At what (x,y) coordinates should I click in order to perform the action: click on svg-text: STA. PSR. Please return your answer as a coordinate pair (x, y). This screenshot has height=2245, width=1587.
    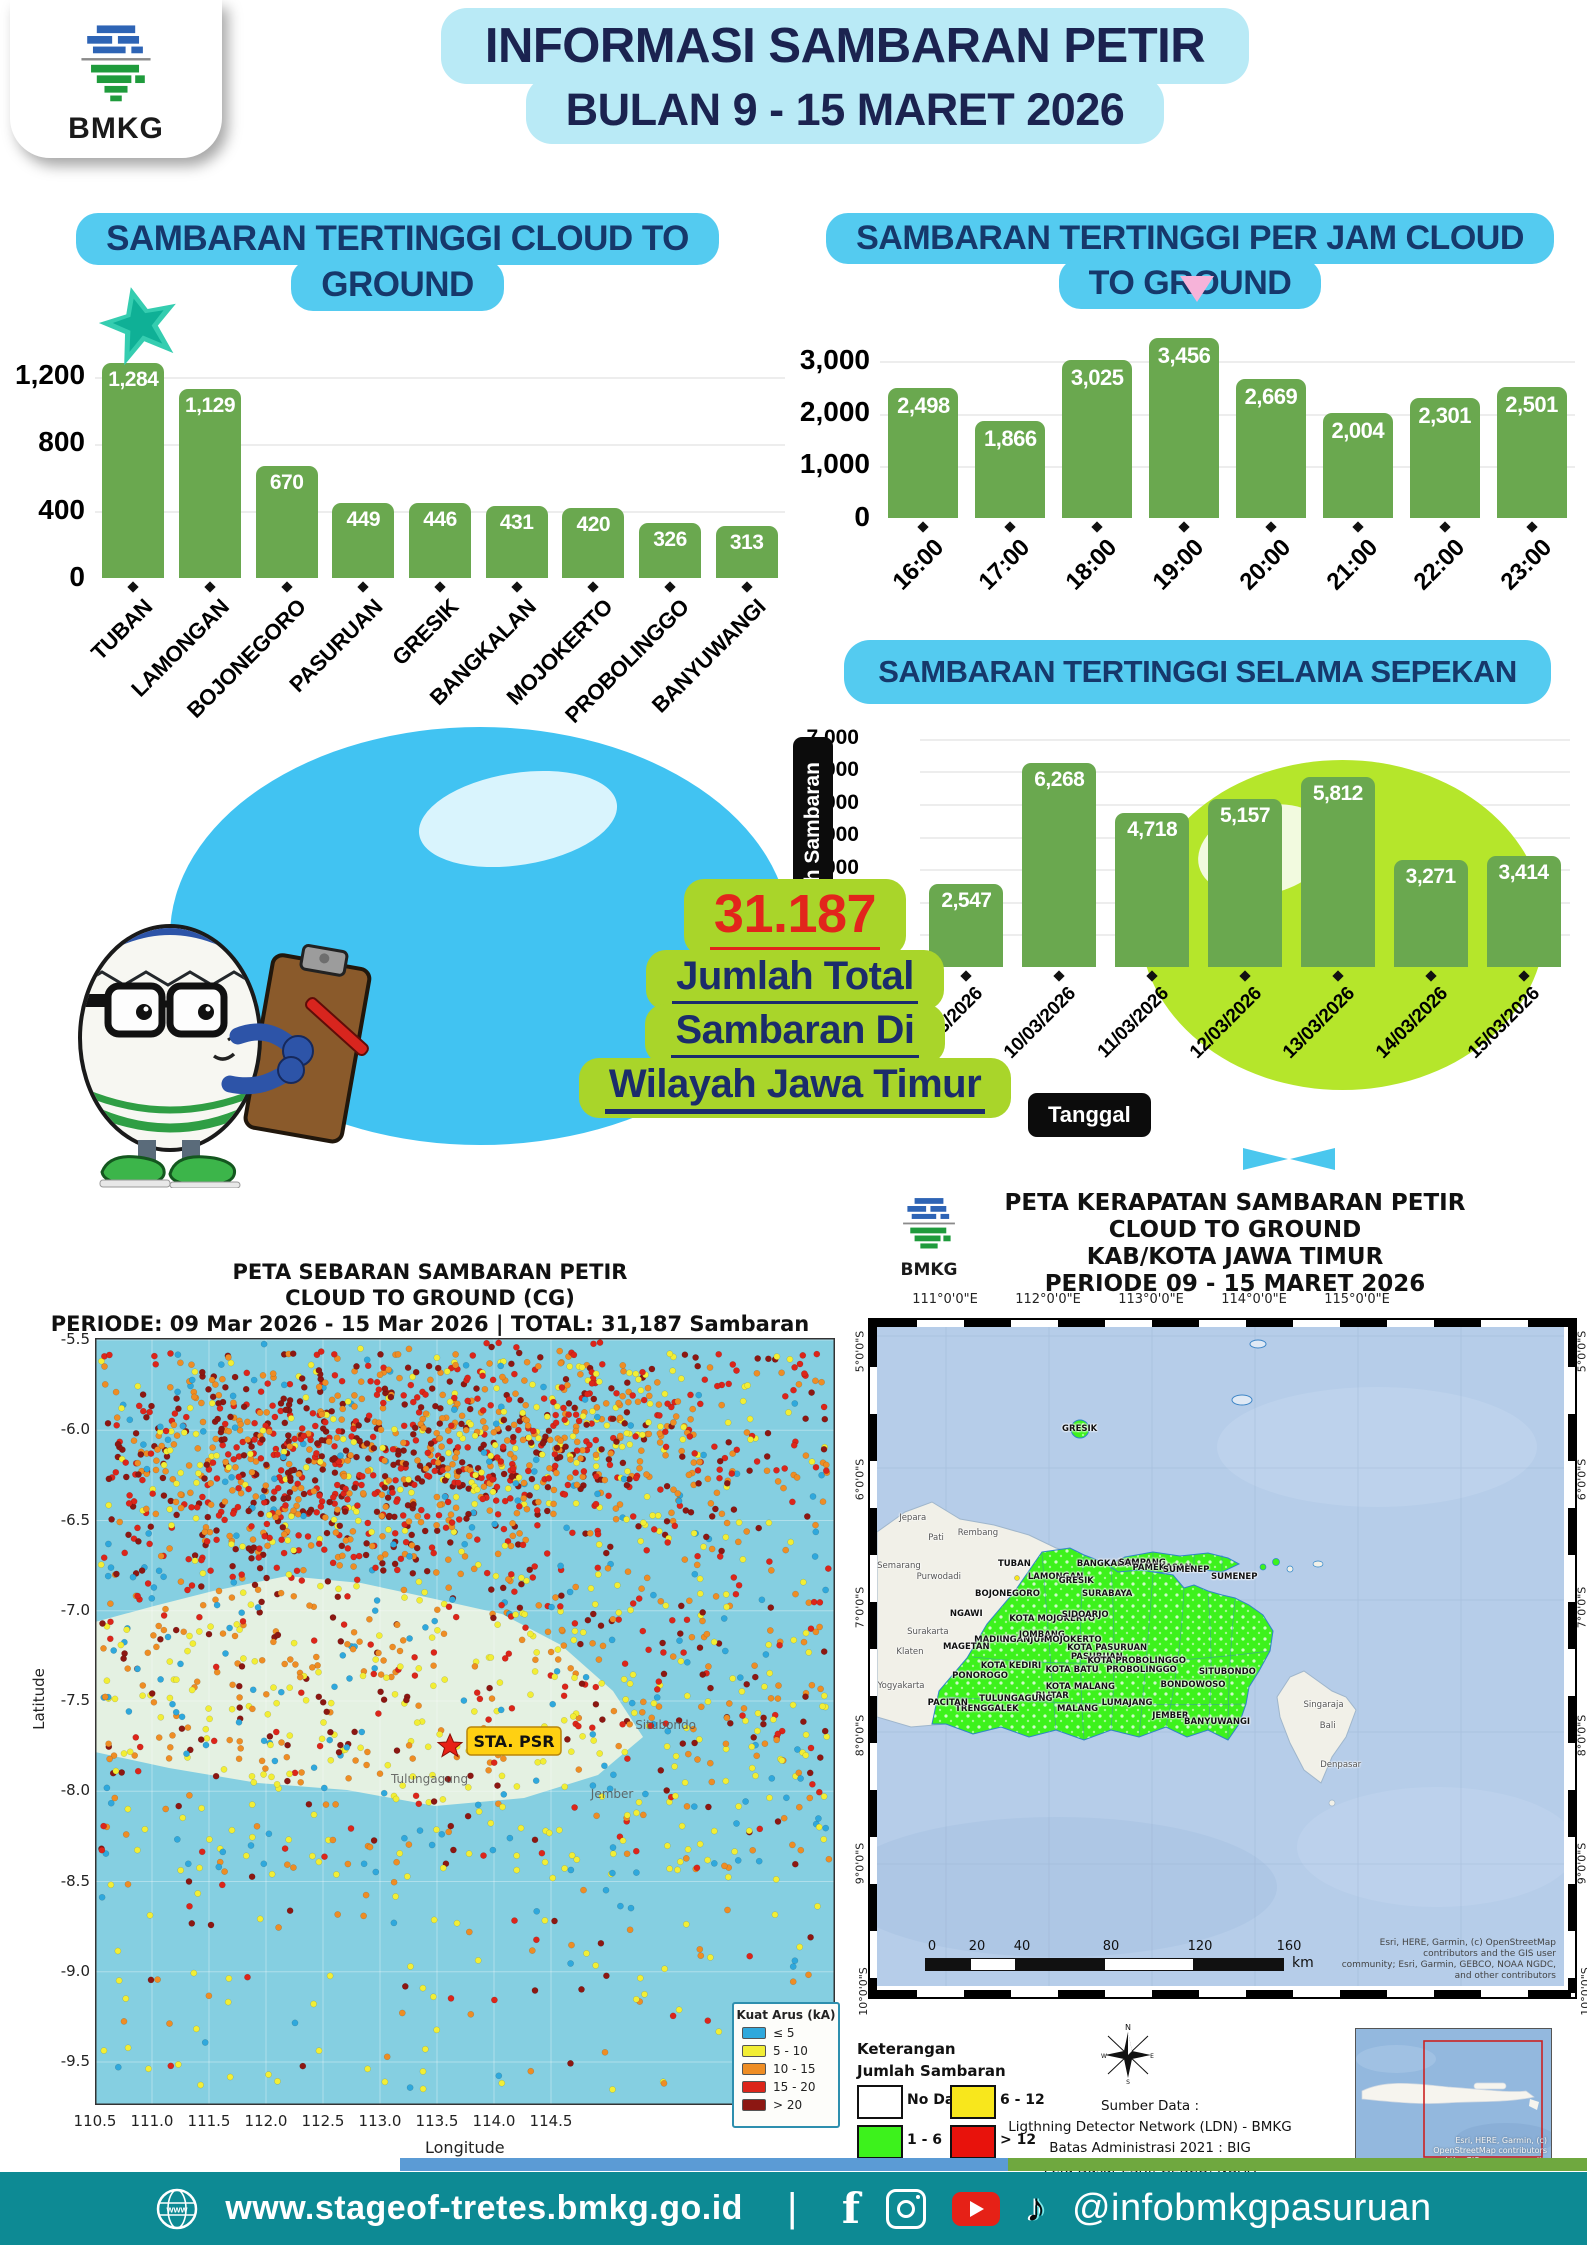
    Looking at the image, I should click on (513, 1741).